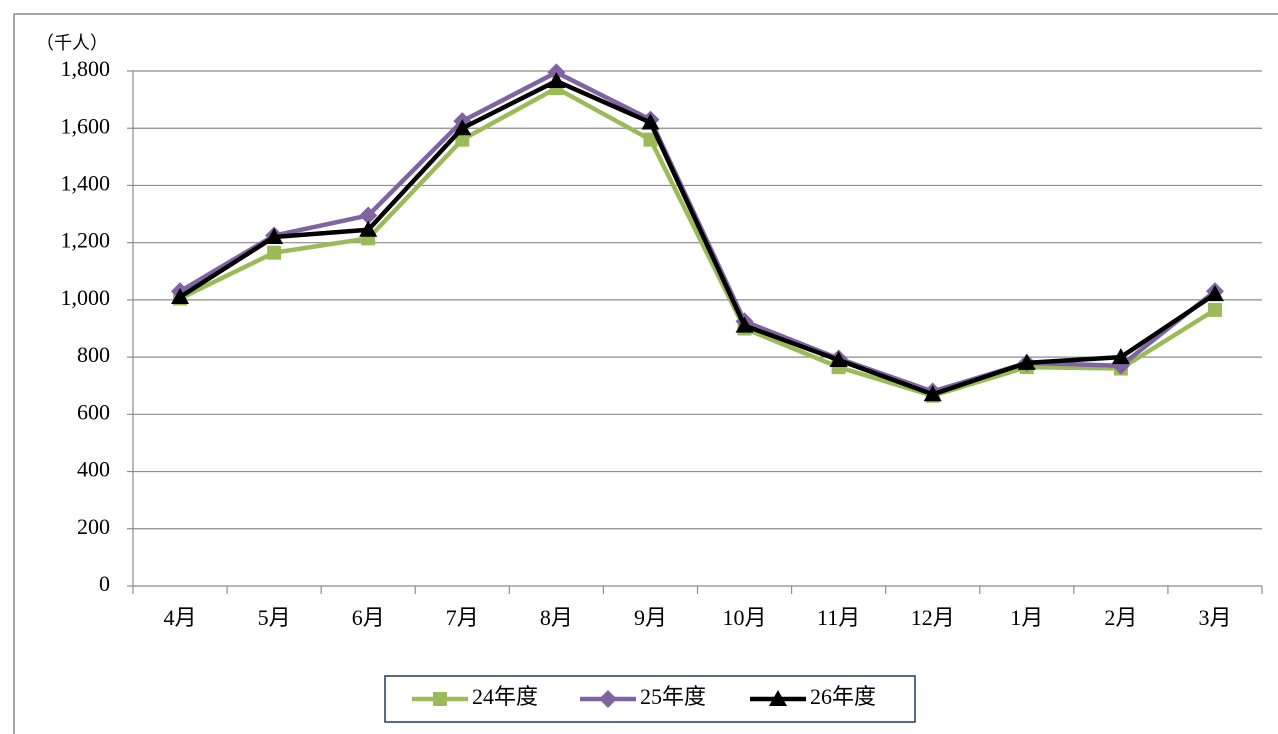 The height and width of the screenshot is (734, 1278). What do you see at coordinates (838, 617) in the screenshot?
I see `x-tick-label: 11月` at bounding box center [838, 617].